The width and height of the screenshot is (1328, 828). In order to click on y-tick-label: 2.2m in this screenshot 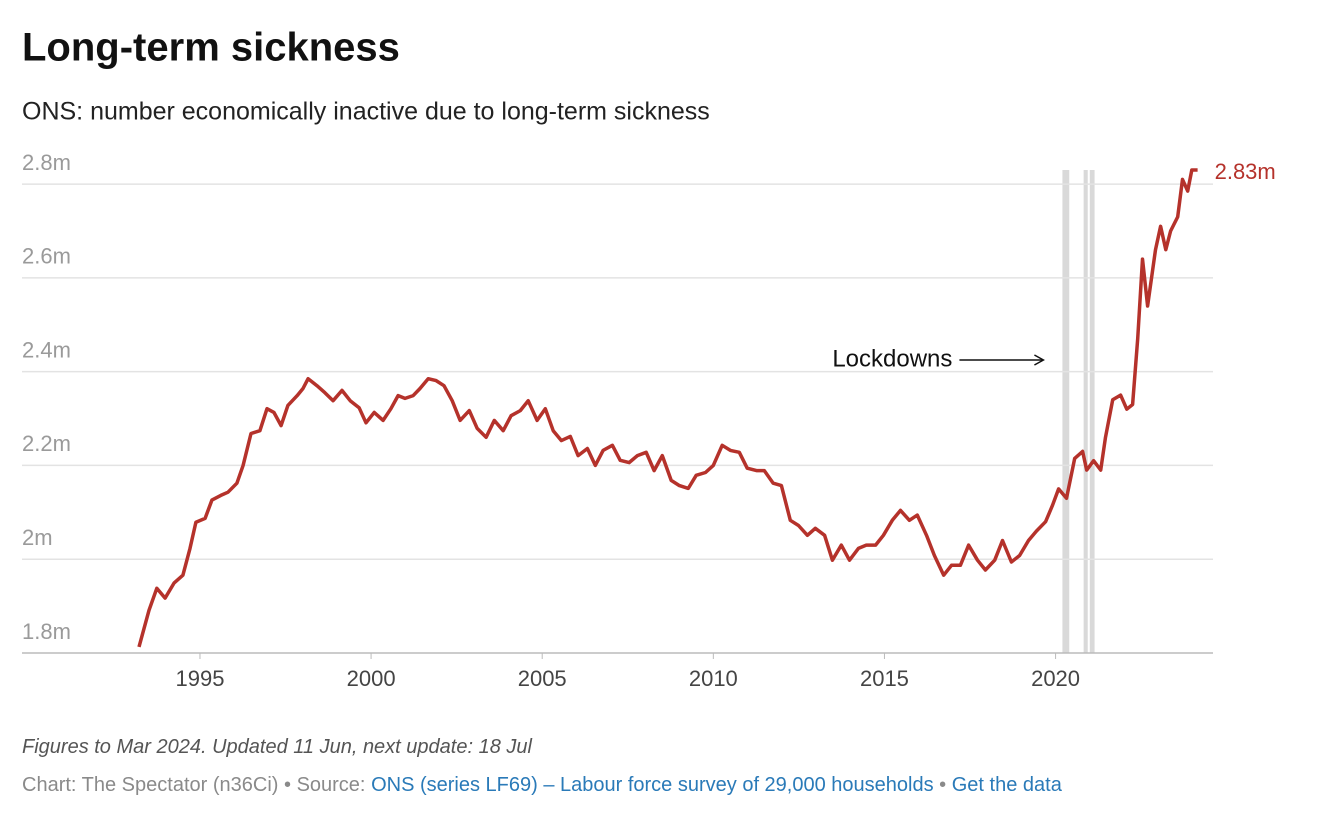, I will do `click(46, 443)`.